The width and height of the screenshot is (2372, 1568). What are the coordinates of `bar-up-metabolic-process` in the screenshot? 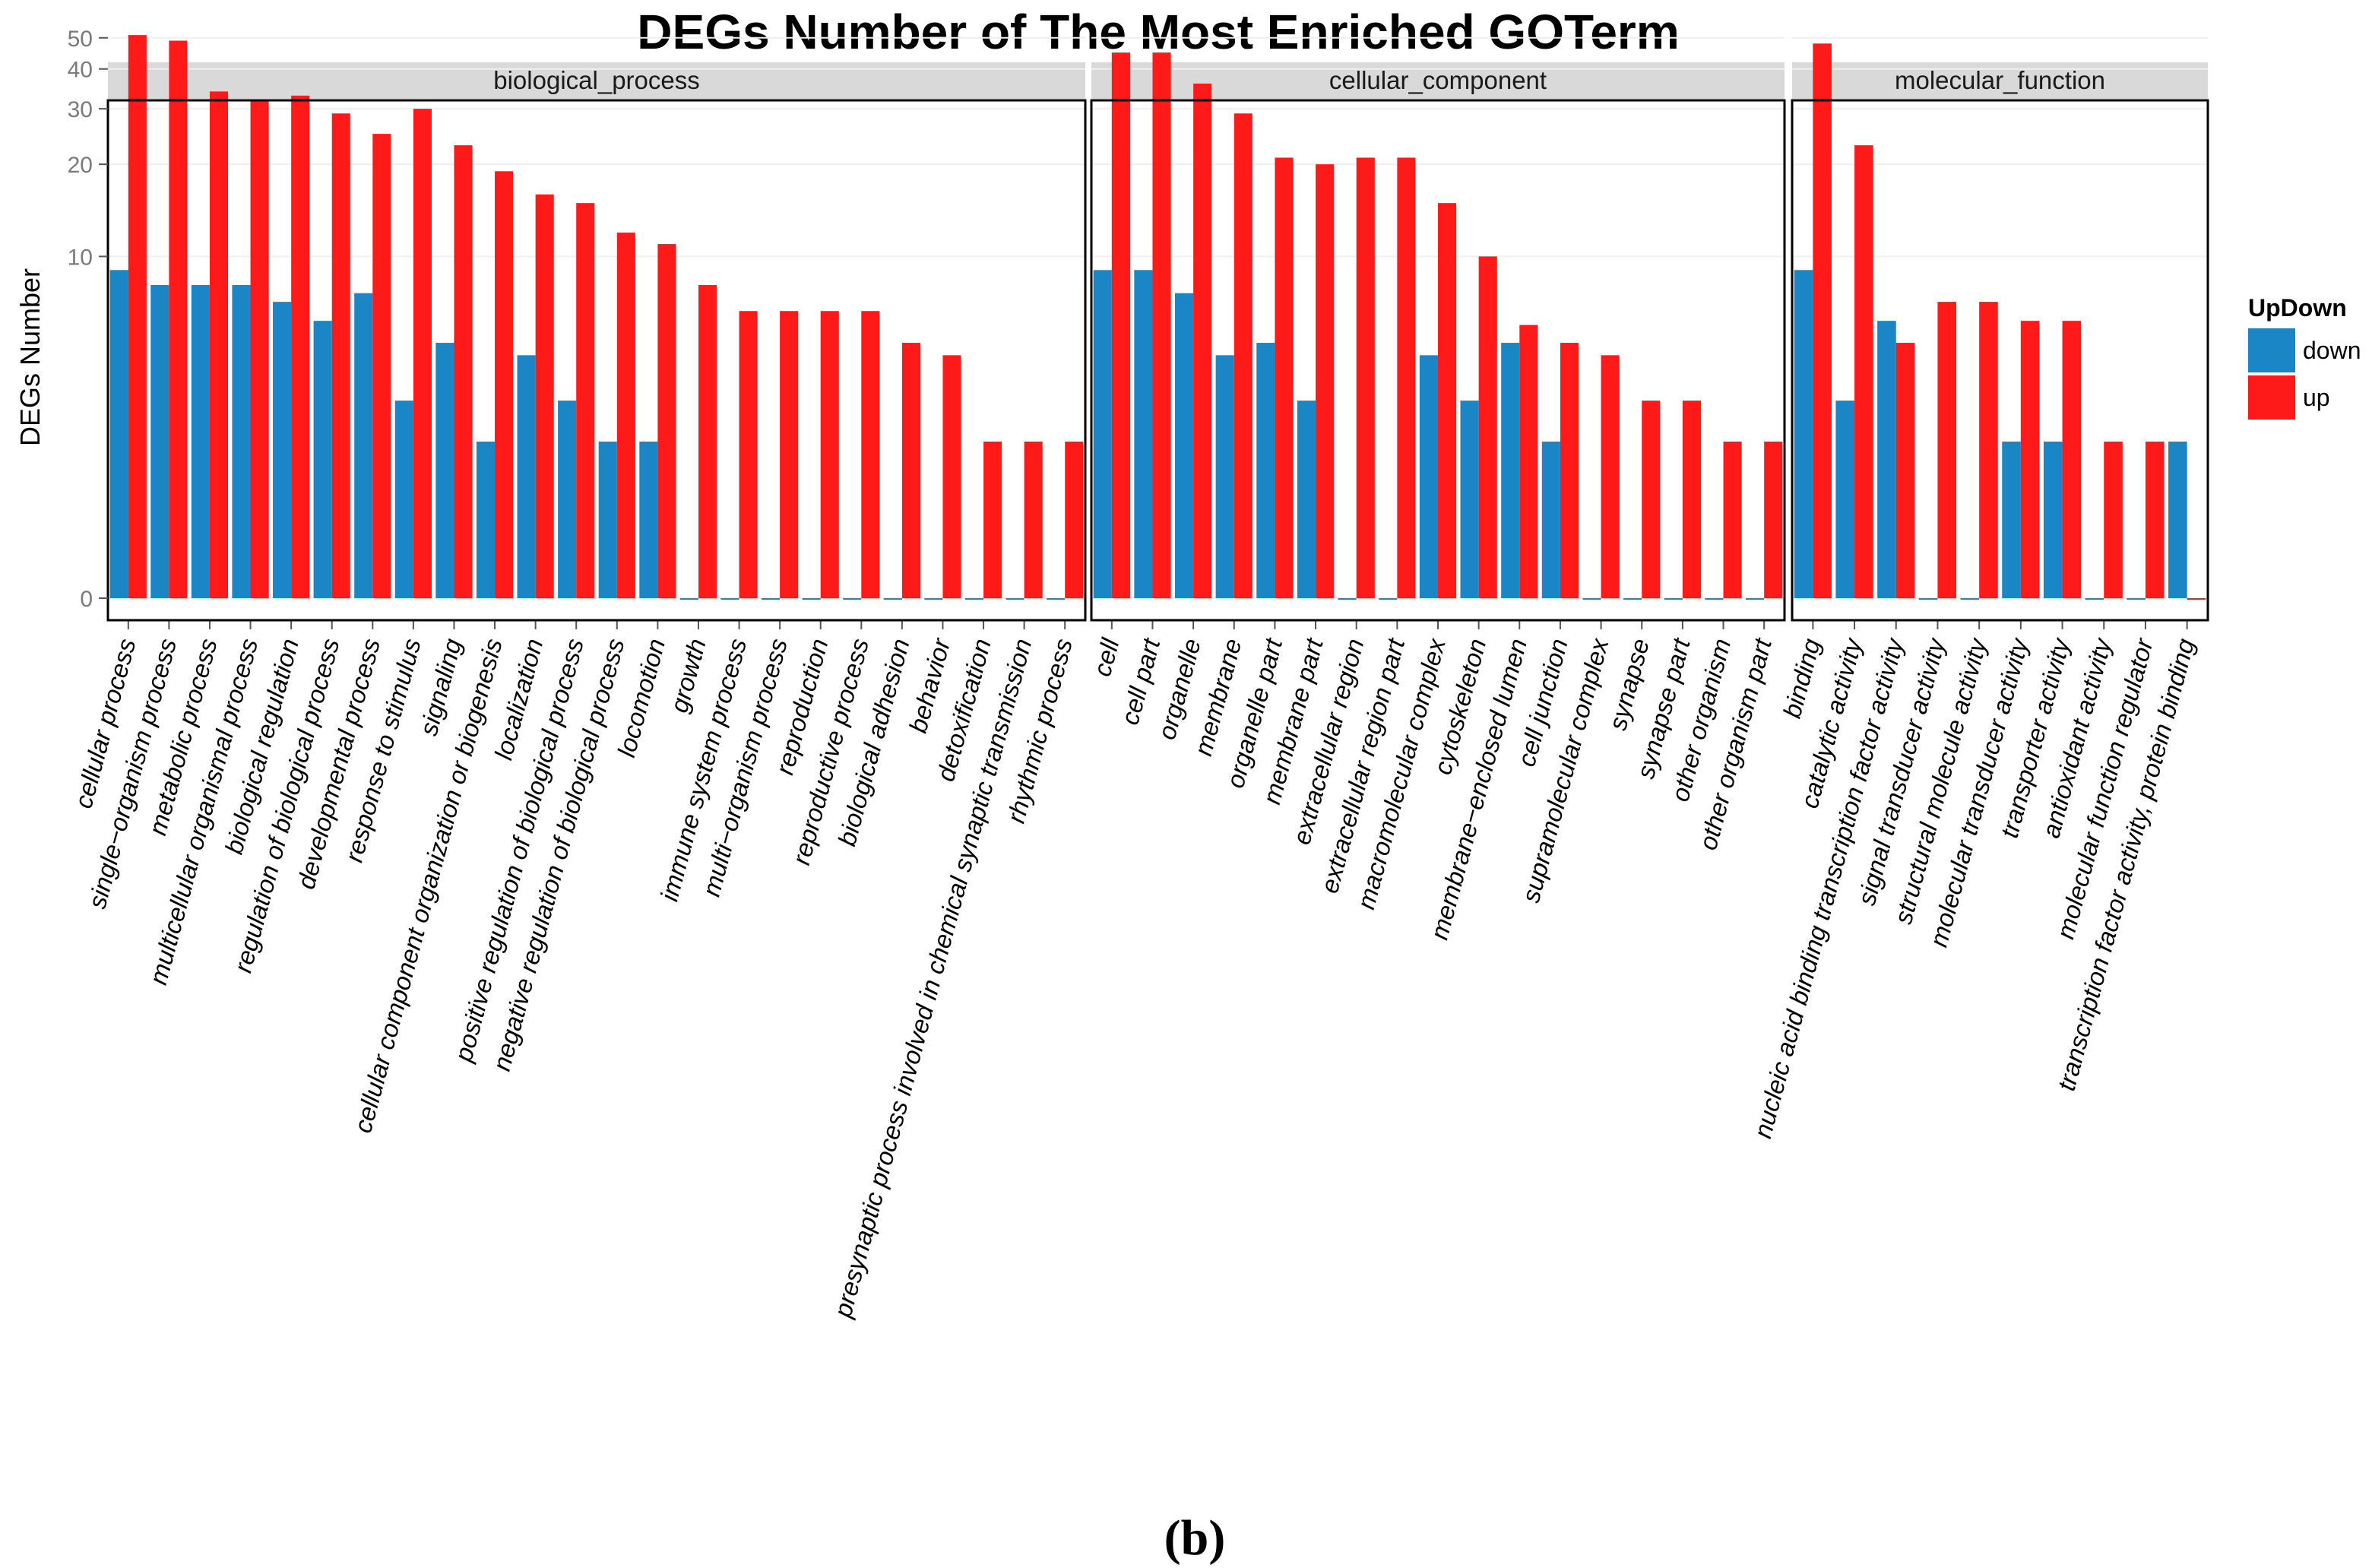 It's located at (219, 344).